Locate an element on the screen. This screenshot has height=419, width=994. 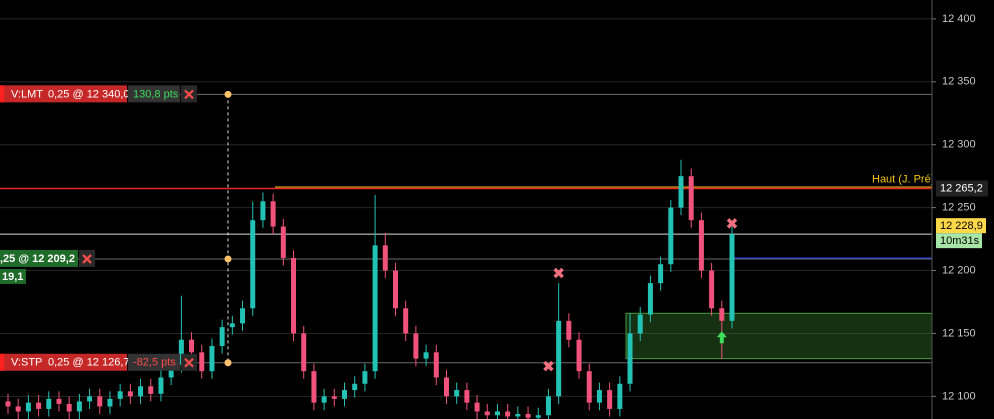
last-price-box is located at coordinates (961, 226).